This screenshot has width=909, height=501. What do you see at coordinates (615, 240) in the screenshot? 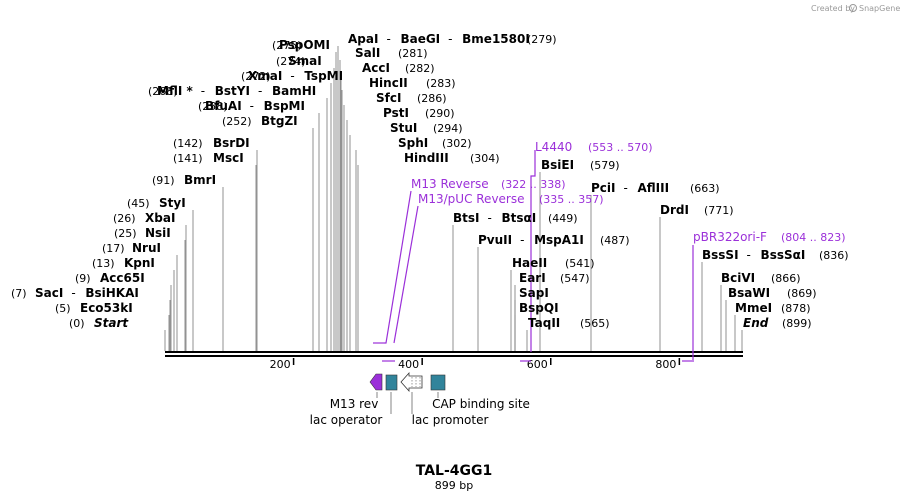
I see `enzyme-position: (487)` at bounding box center [615, 240].